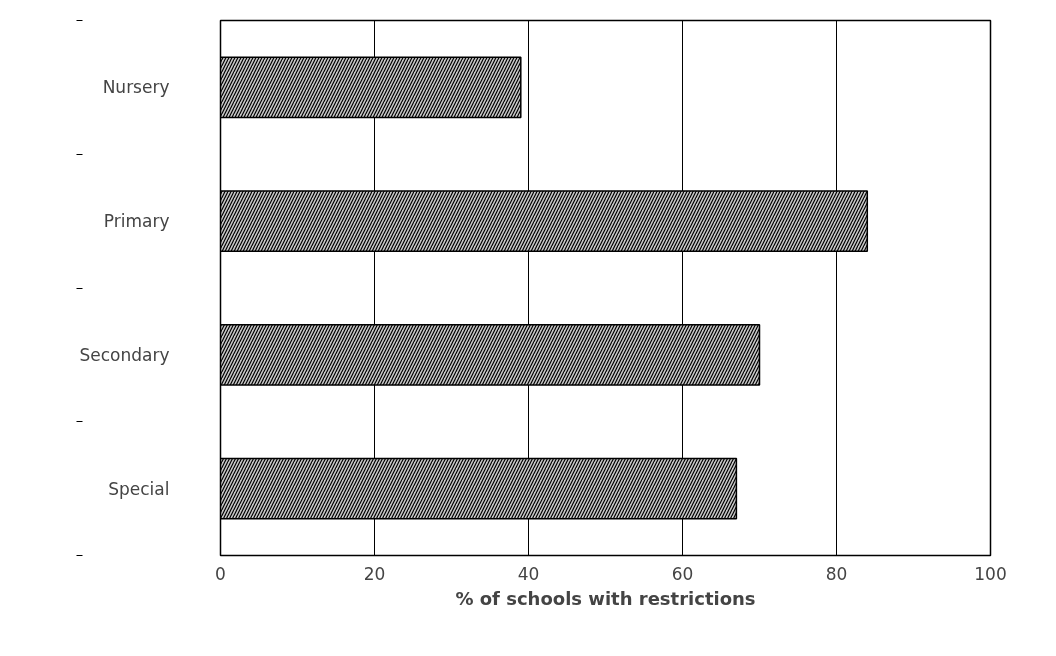 The image size is (1056, 656). Describe the element at coordinates (836, 573) in the screenshot. I see `x-tick-label: 80` at that location.